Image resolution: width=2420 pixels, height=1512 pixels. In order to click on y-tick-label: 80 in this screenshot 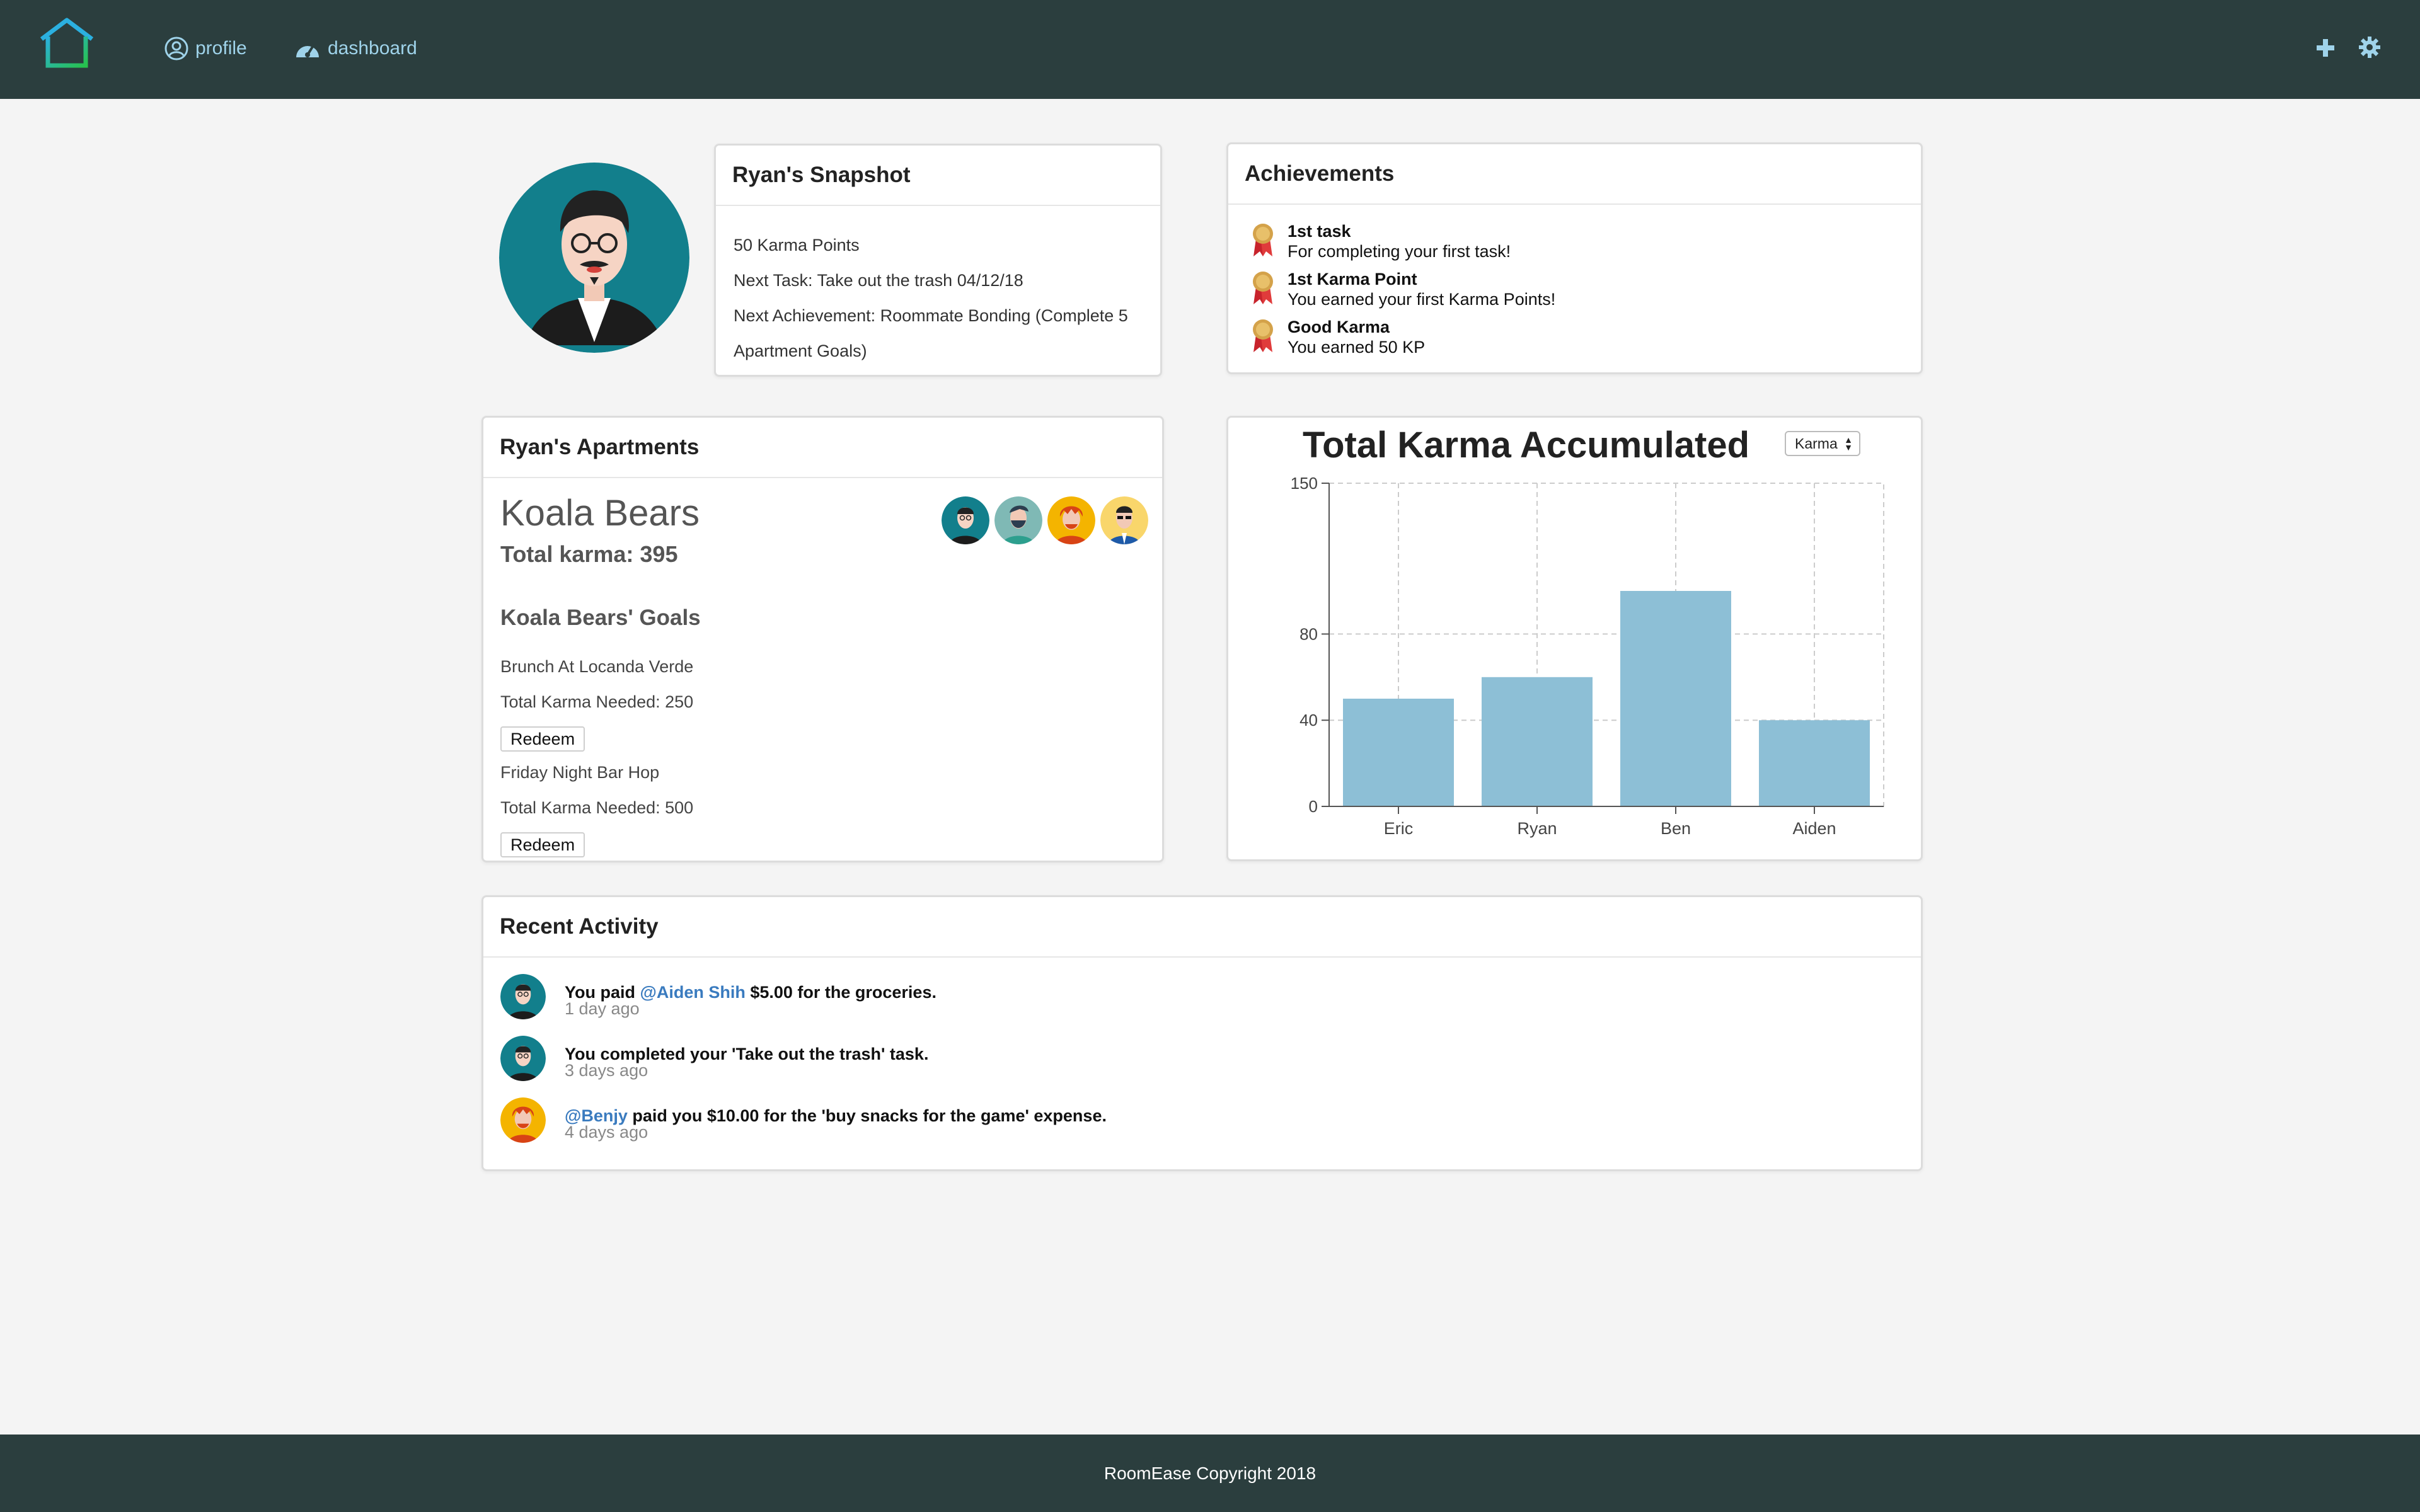, I will do `click(1309, 633)`.